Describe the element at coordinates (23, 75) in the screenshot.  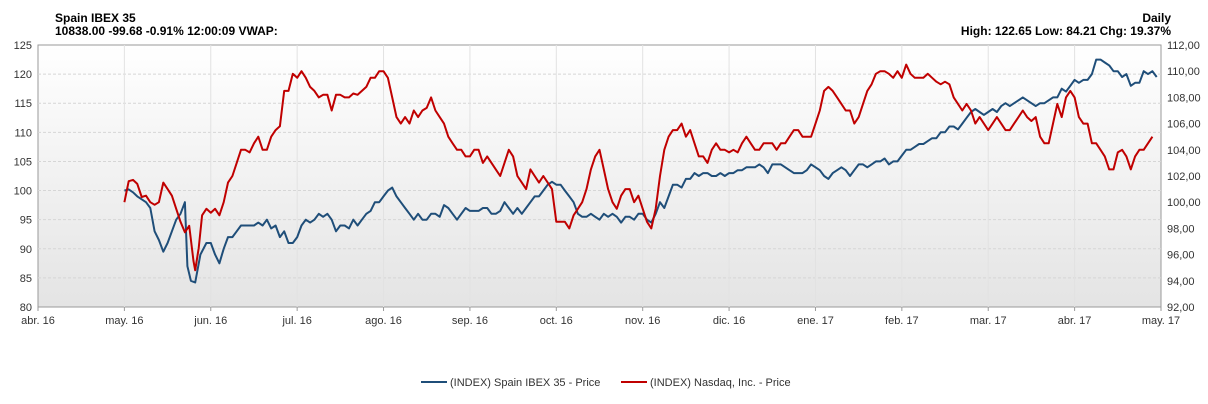
I see `left-tick-label: 120` at that location.